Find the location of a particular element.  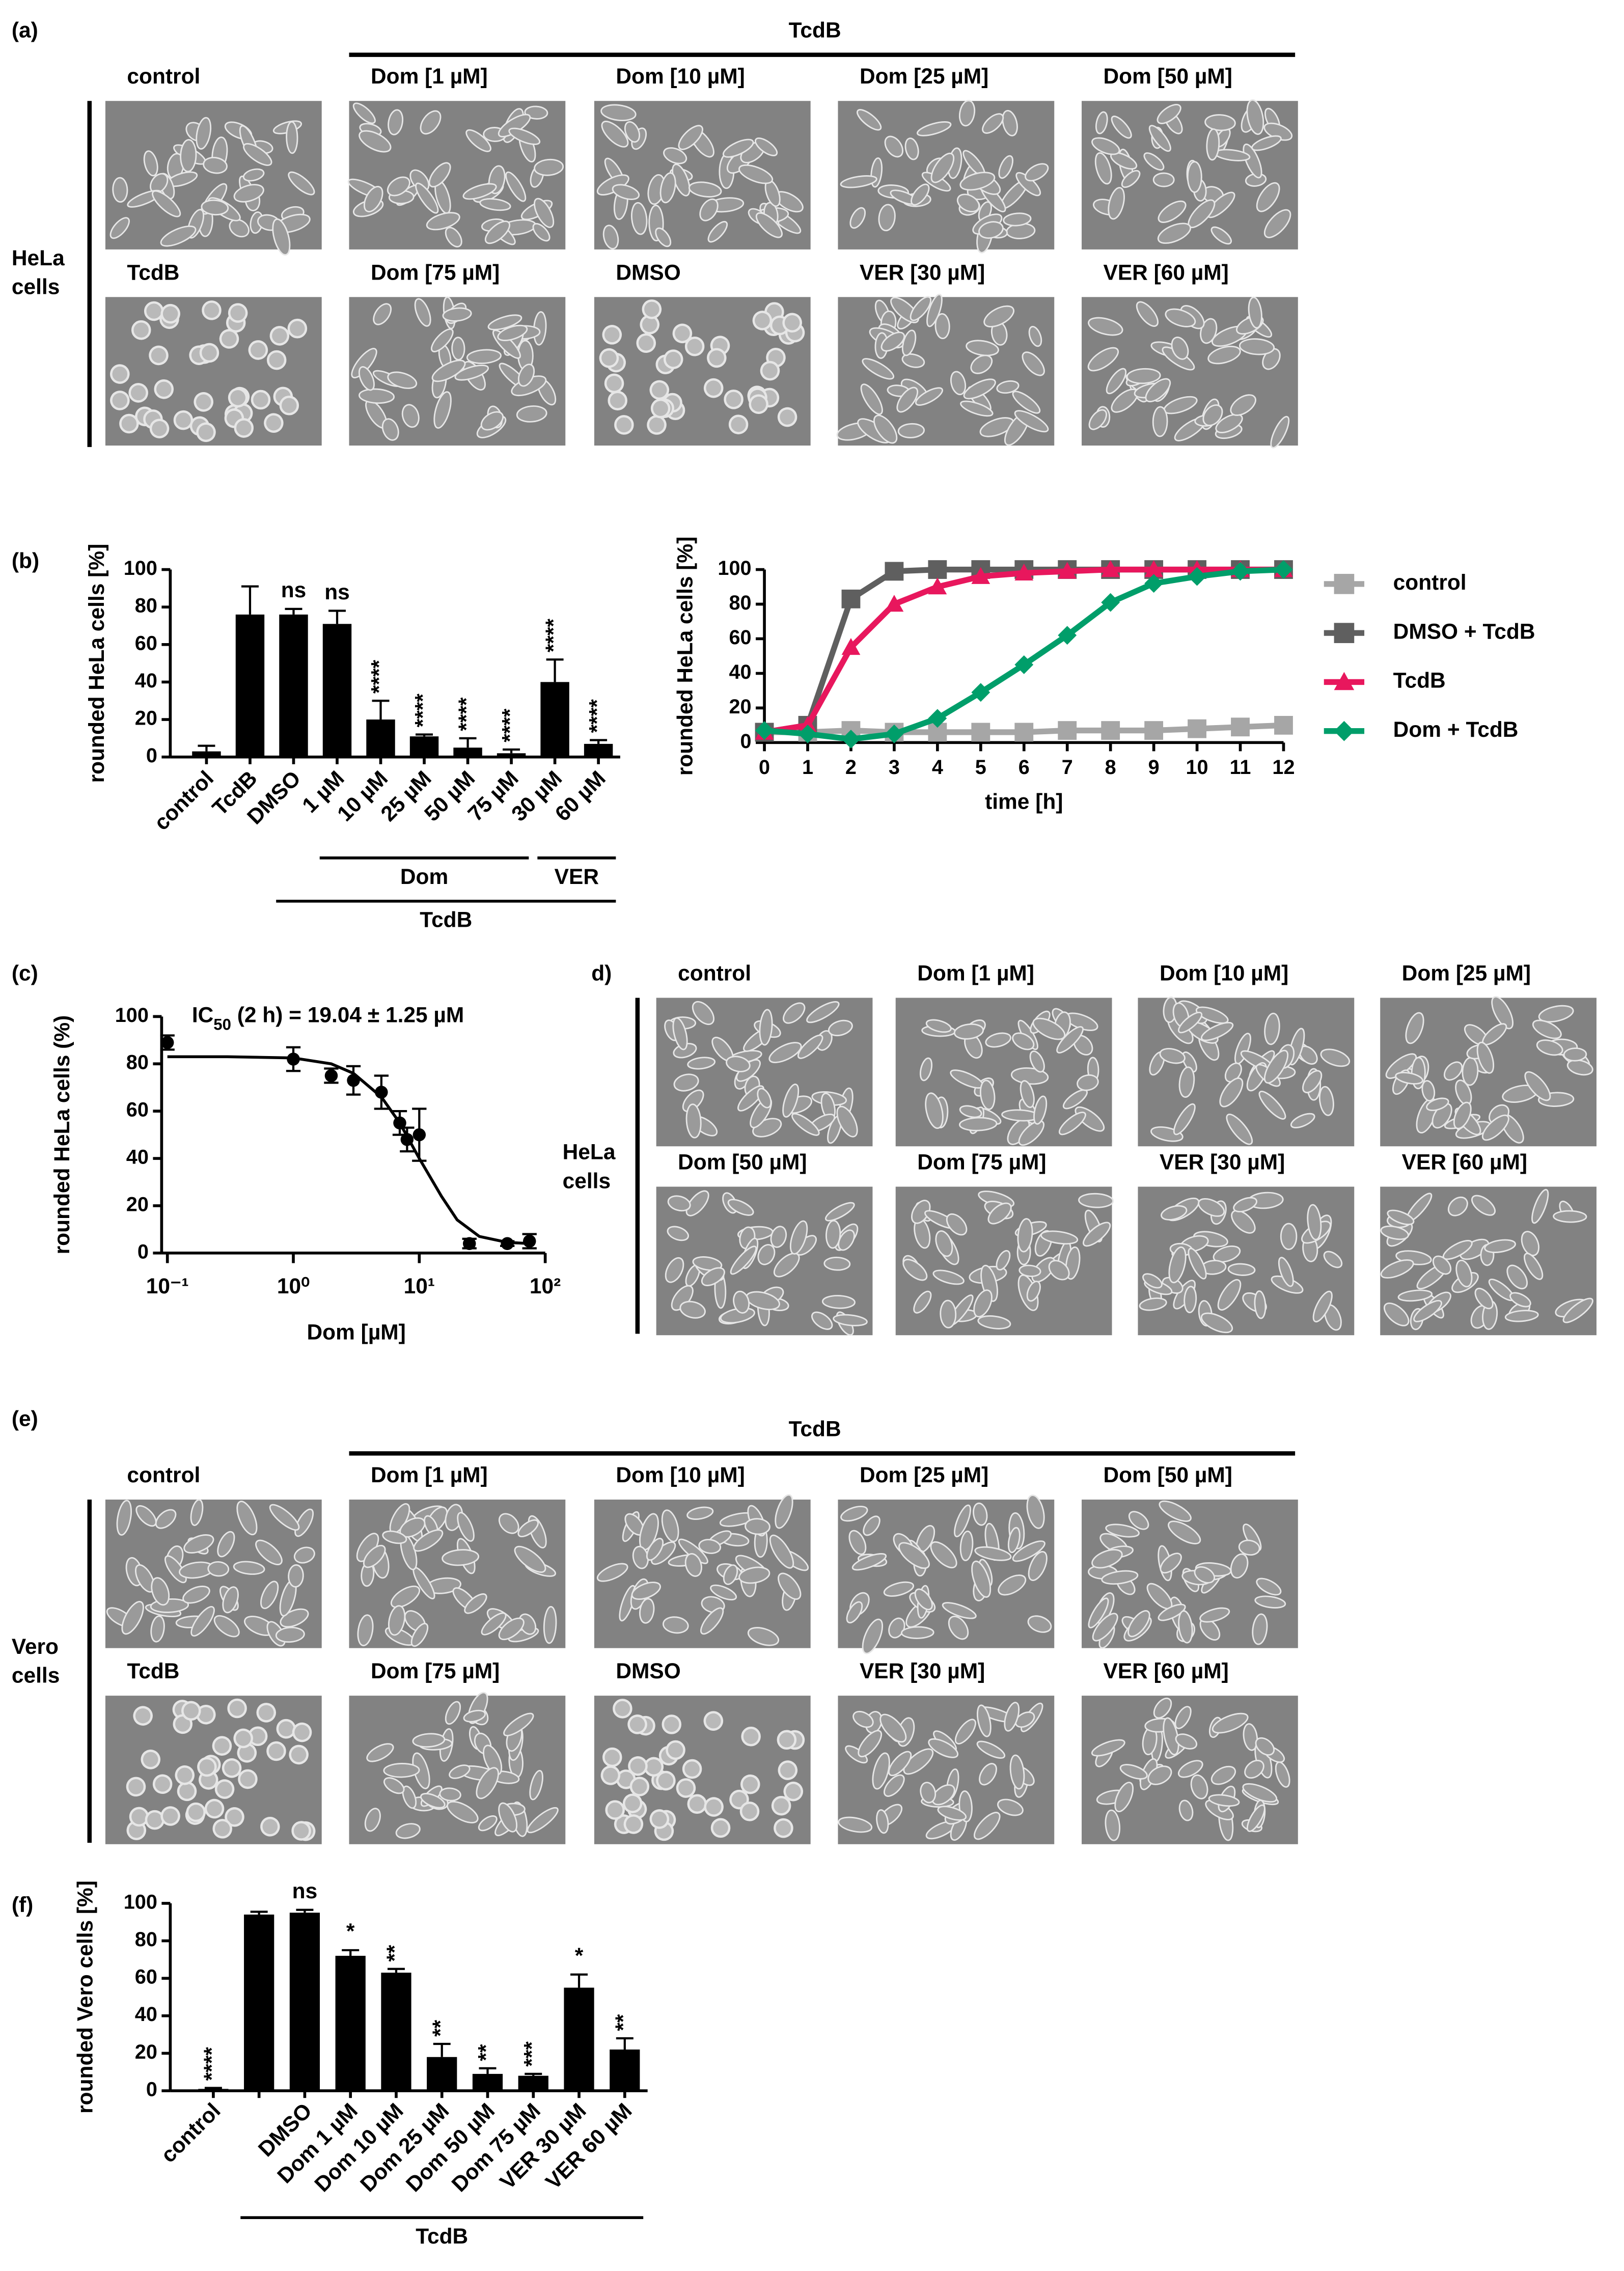

image-title: TcdB is located at coordinates (153, 272).